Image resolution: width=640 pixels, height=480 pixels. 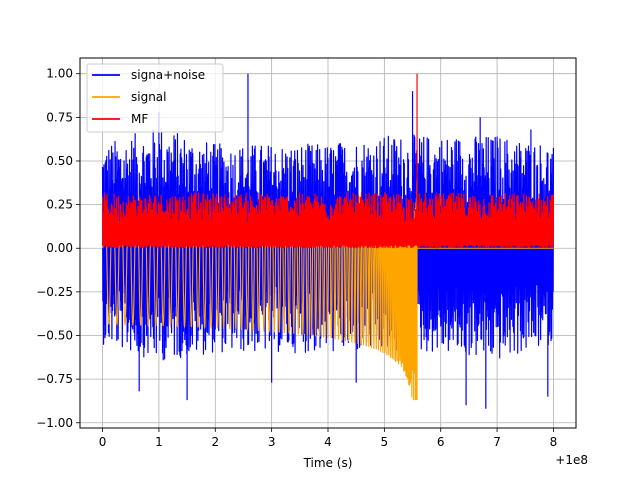 I want to click on y-tick-label: 0.00, so click(x=59, y=248).